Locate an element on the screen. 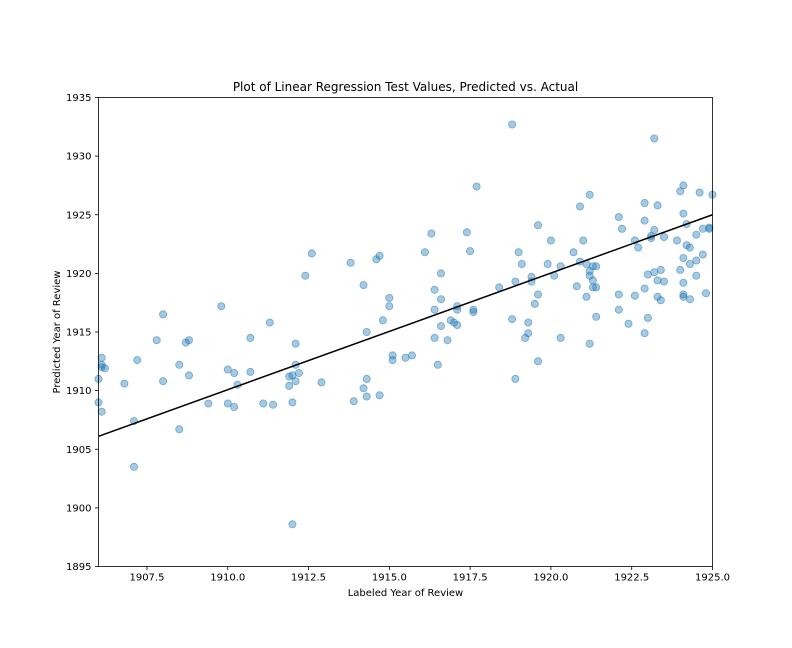  y-tick-label: 1910 is located at coordinates (78, 391).